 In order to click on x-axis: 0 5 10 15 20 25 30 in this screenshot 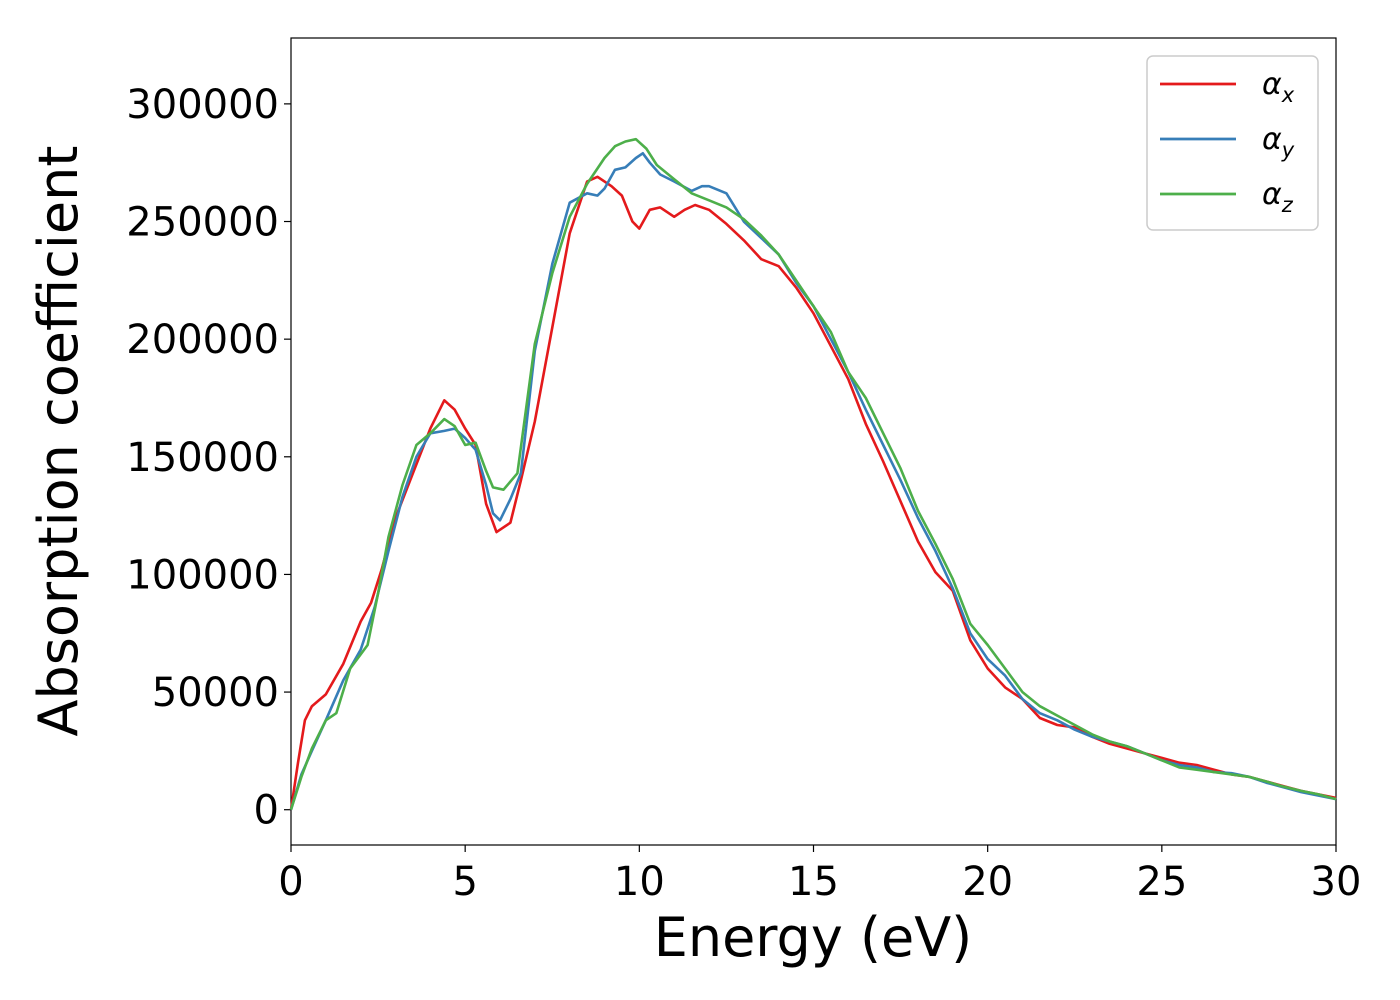, I will do `click(819, 875)`.